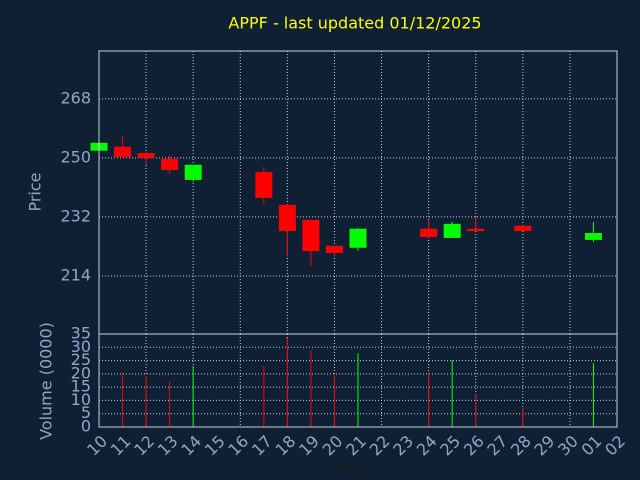 The height and width of the screenshot is (480, 640). What do you see at coordinates (46, 381) in the screenshot?
I see `volume-axis-label: Volume (0000)` at bounding box center [46, 381].